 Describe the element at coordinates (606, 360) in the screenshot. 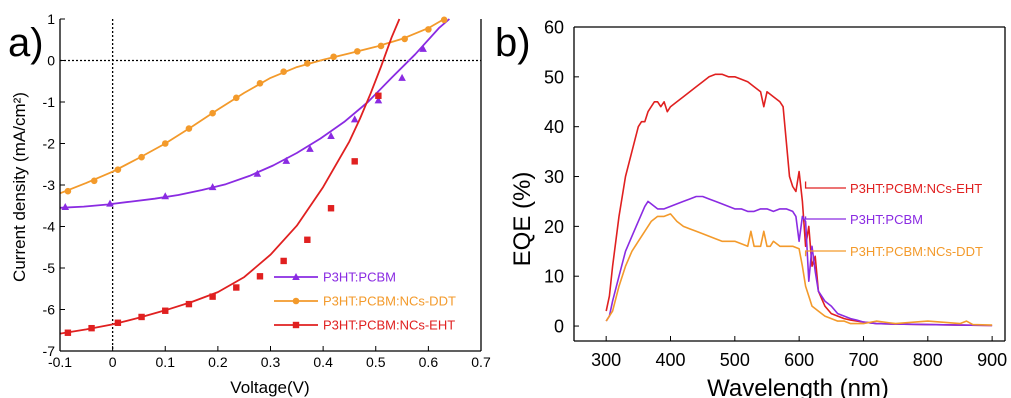

I see `x-tick-label: 300` at that location.